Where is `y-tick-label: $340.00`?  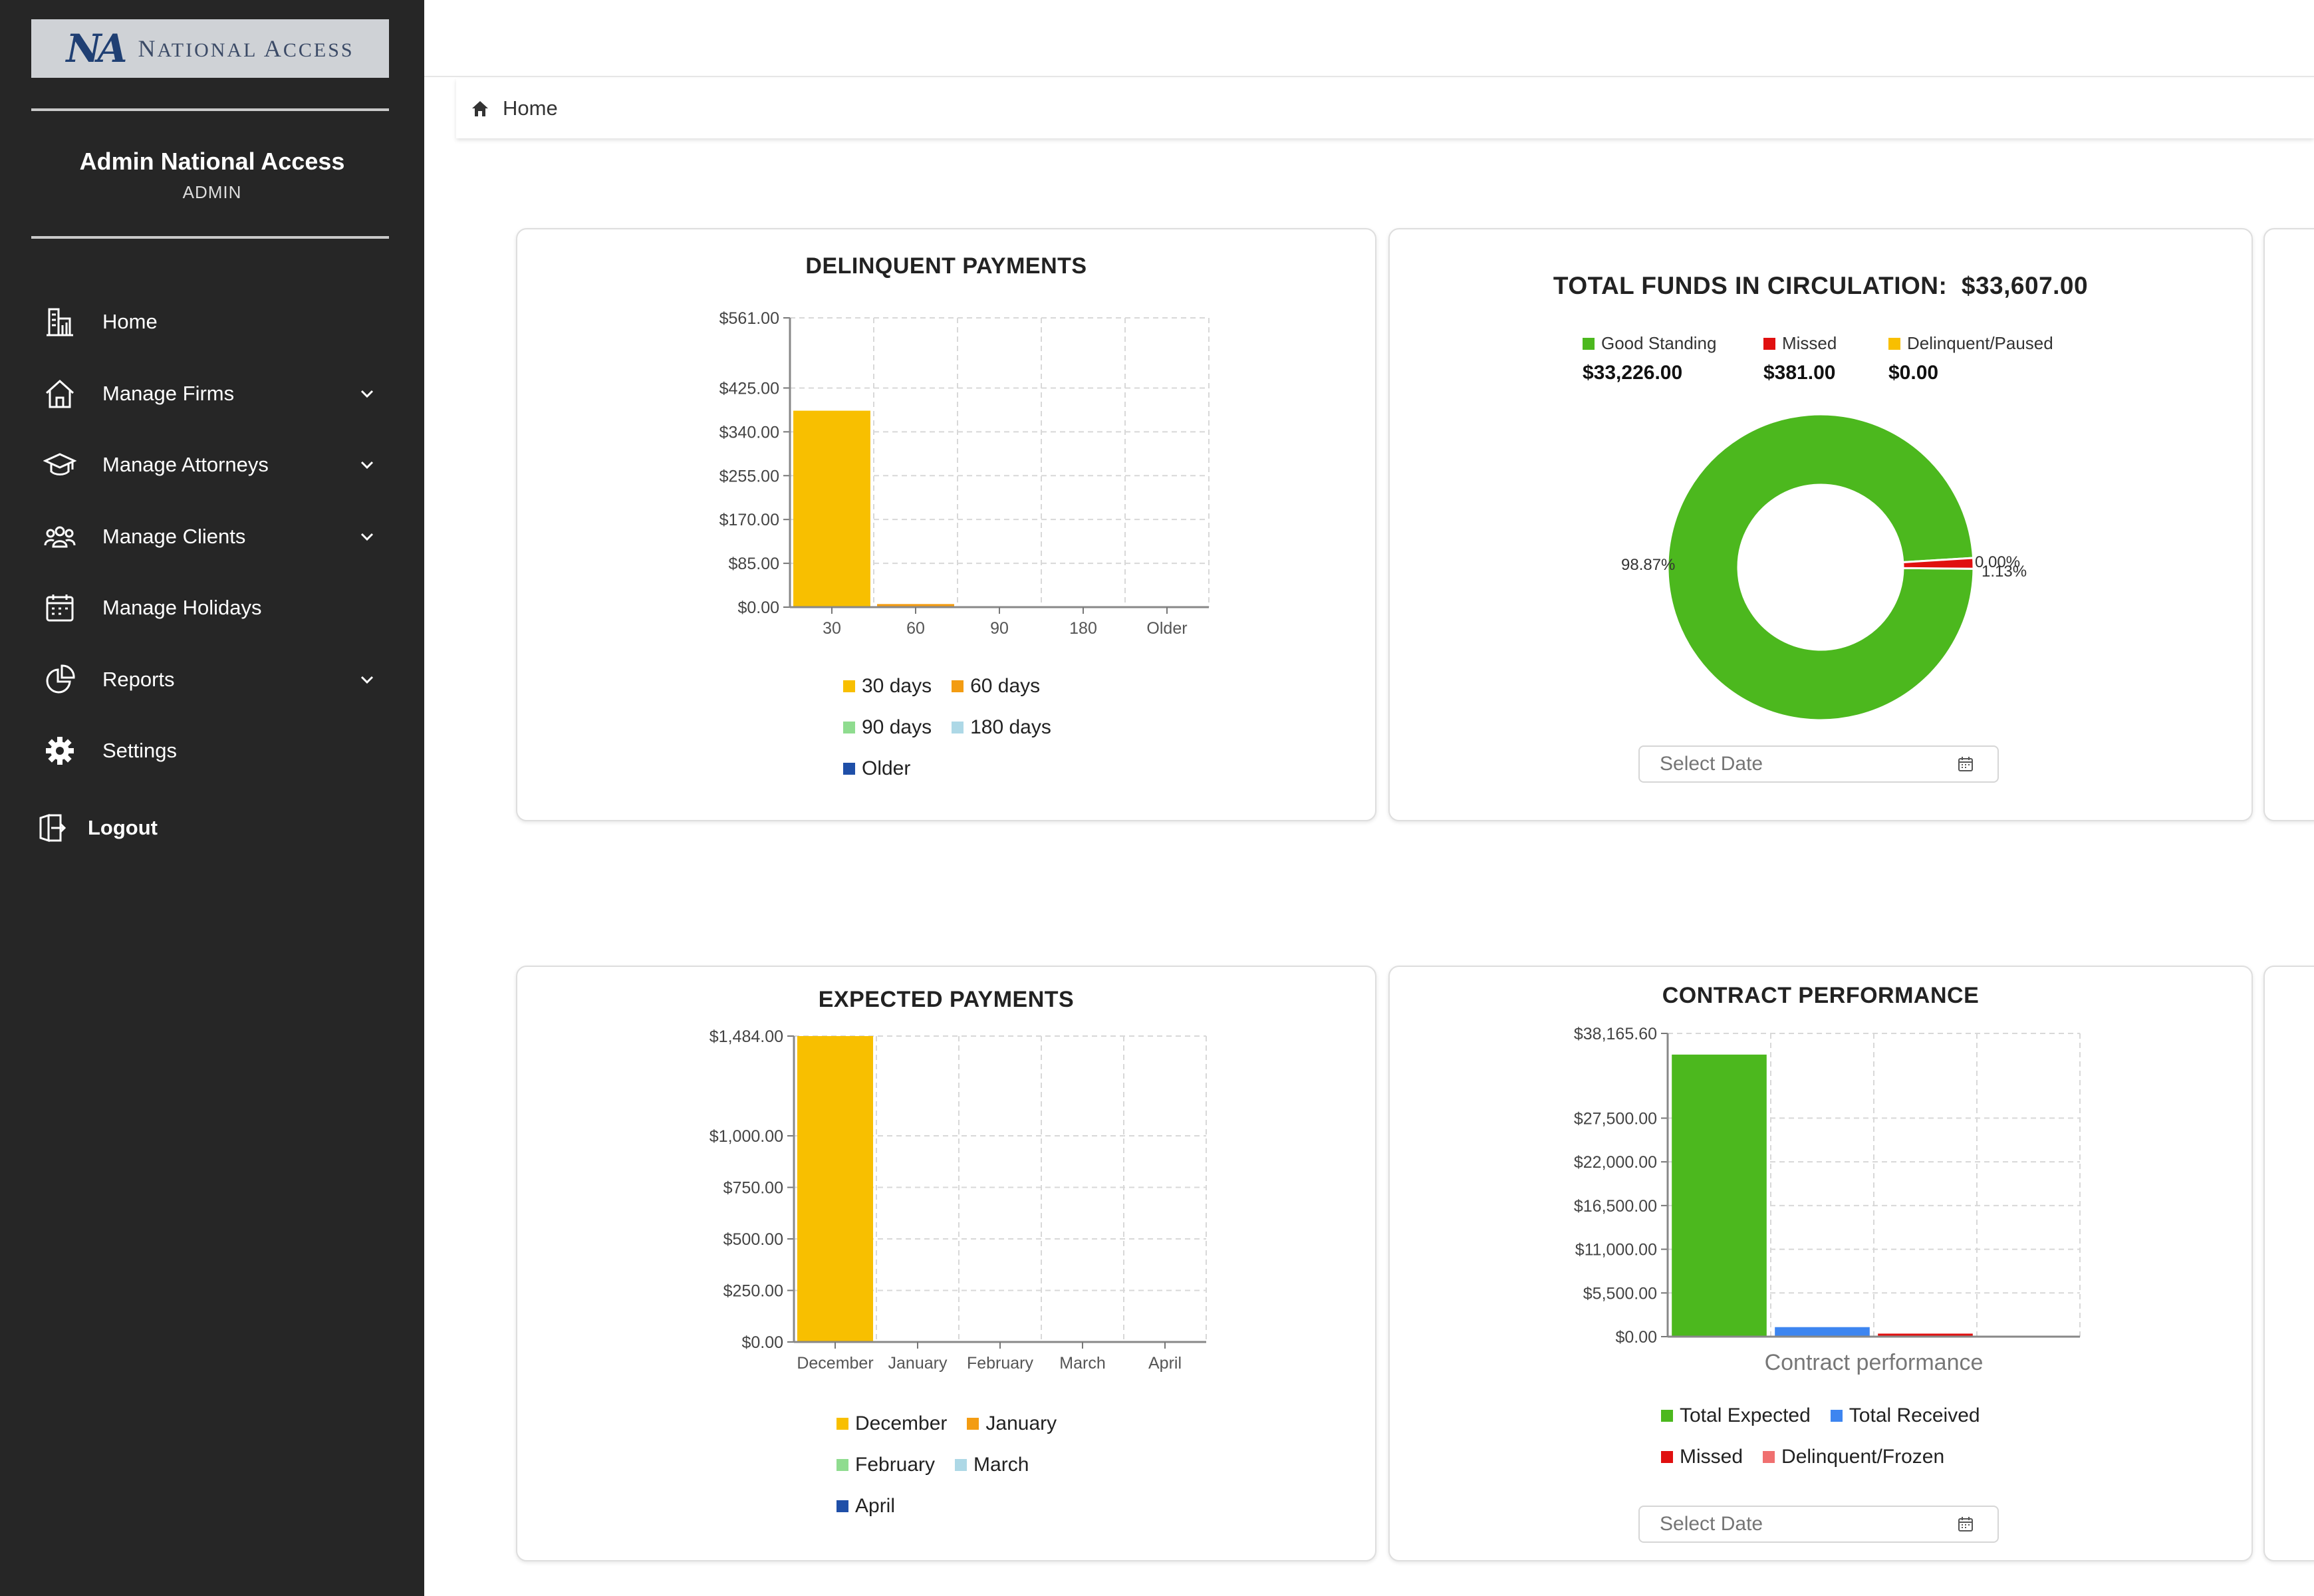
y-tick-label: $340.00 is located at coordinates (749, 432).